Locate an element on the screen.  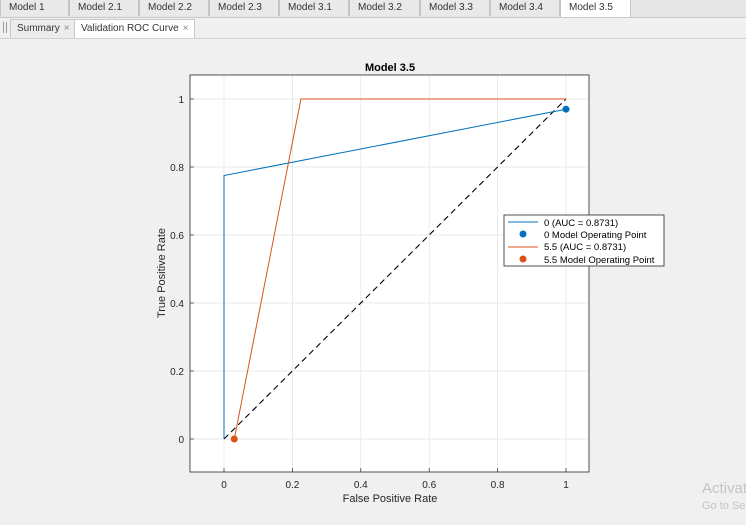
y-tick-label: 0.8 is located at coordinates (177, 168).